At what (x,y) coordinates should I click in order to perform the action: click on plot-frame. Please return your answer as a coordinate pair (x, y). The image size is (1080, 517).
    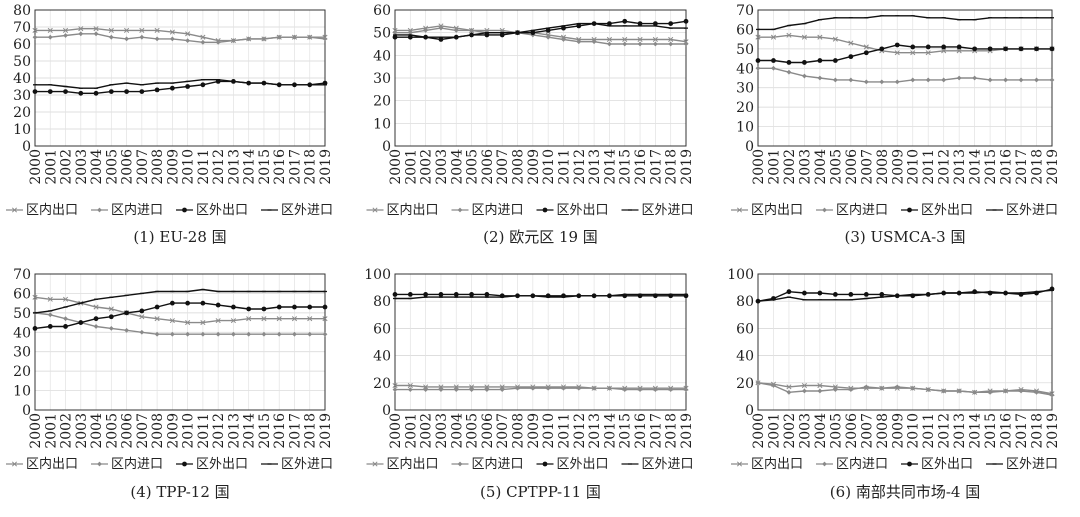
    Looking at the image, I should click on (905, 342).